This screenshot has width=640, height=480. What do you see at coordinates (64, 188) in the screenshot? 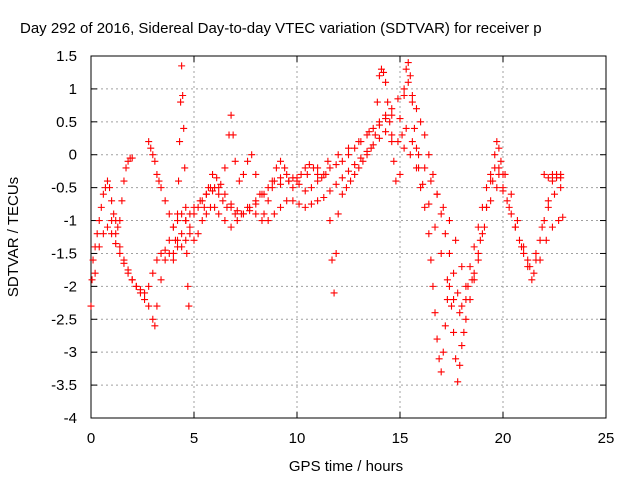
I see `y-tick-label: -0.5` at bounding box center [64, 188].